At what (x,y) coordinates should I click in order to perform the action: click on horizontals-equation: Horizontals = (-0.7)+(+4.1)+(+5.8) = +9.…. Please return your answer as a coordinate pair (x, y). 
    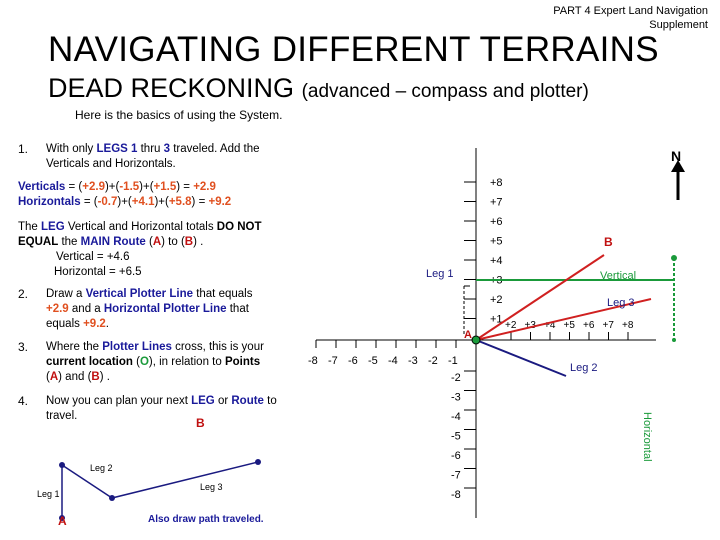
    Looking at the image, I should click on (124, 202).